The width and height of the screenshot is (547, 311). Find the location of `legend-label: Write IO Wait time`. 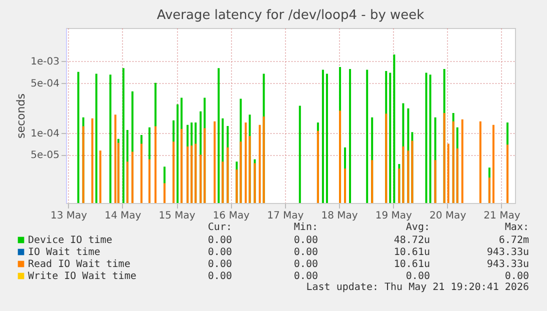

legend-label: Write IO Wait time is located at coordinates (82, 276).